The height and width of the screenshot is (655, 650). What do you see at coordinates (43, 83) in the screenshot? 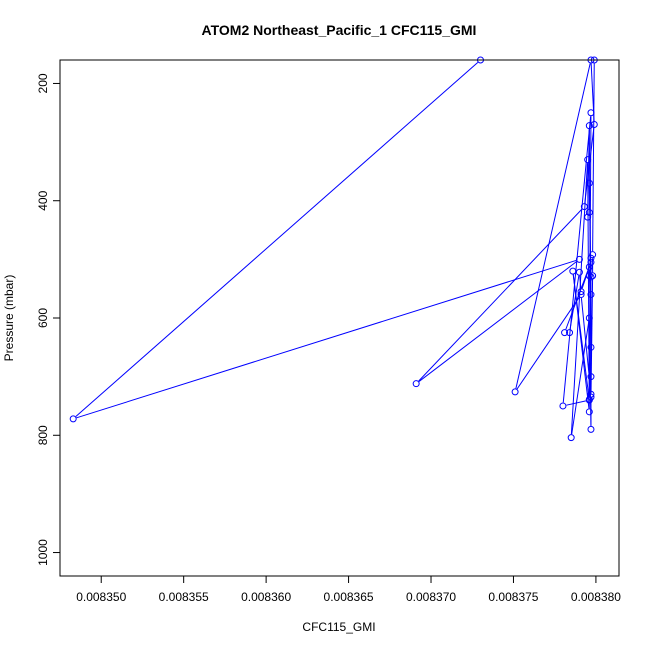
I see `y-tick-label: 200` at bounding box center [43, 83].